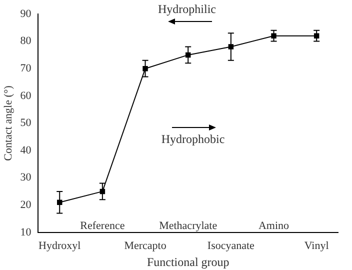 Image resolution: width=352 pixels, height=270 pixels. Describe the element at coordinates (26, 123) in the screenshot. I see `y-tick-label: 50` at that location.